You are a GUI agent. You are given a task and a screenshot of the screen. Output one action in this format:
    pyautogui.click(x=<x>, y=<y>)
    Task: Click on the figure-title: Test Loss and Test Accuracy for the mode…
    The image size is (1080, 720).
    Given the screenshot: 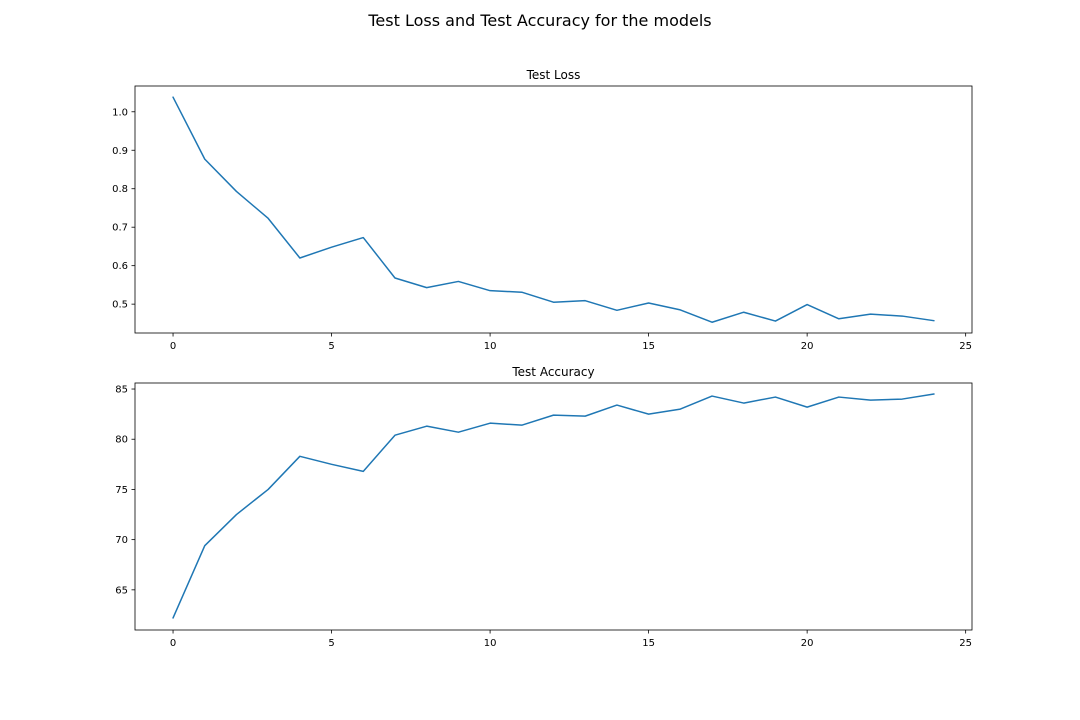 What is the action you would take?
    pyautogui.click(x=539, y=20)
    